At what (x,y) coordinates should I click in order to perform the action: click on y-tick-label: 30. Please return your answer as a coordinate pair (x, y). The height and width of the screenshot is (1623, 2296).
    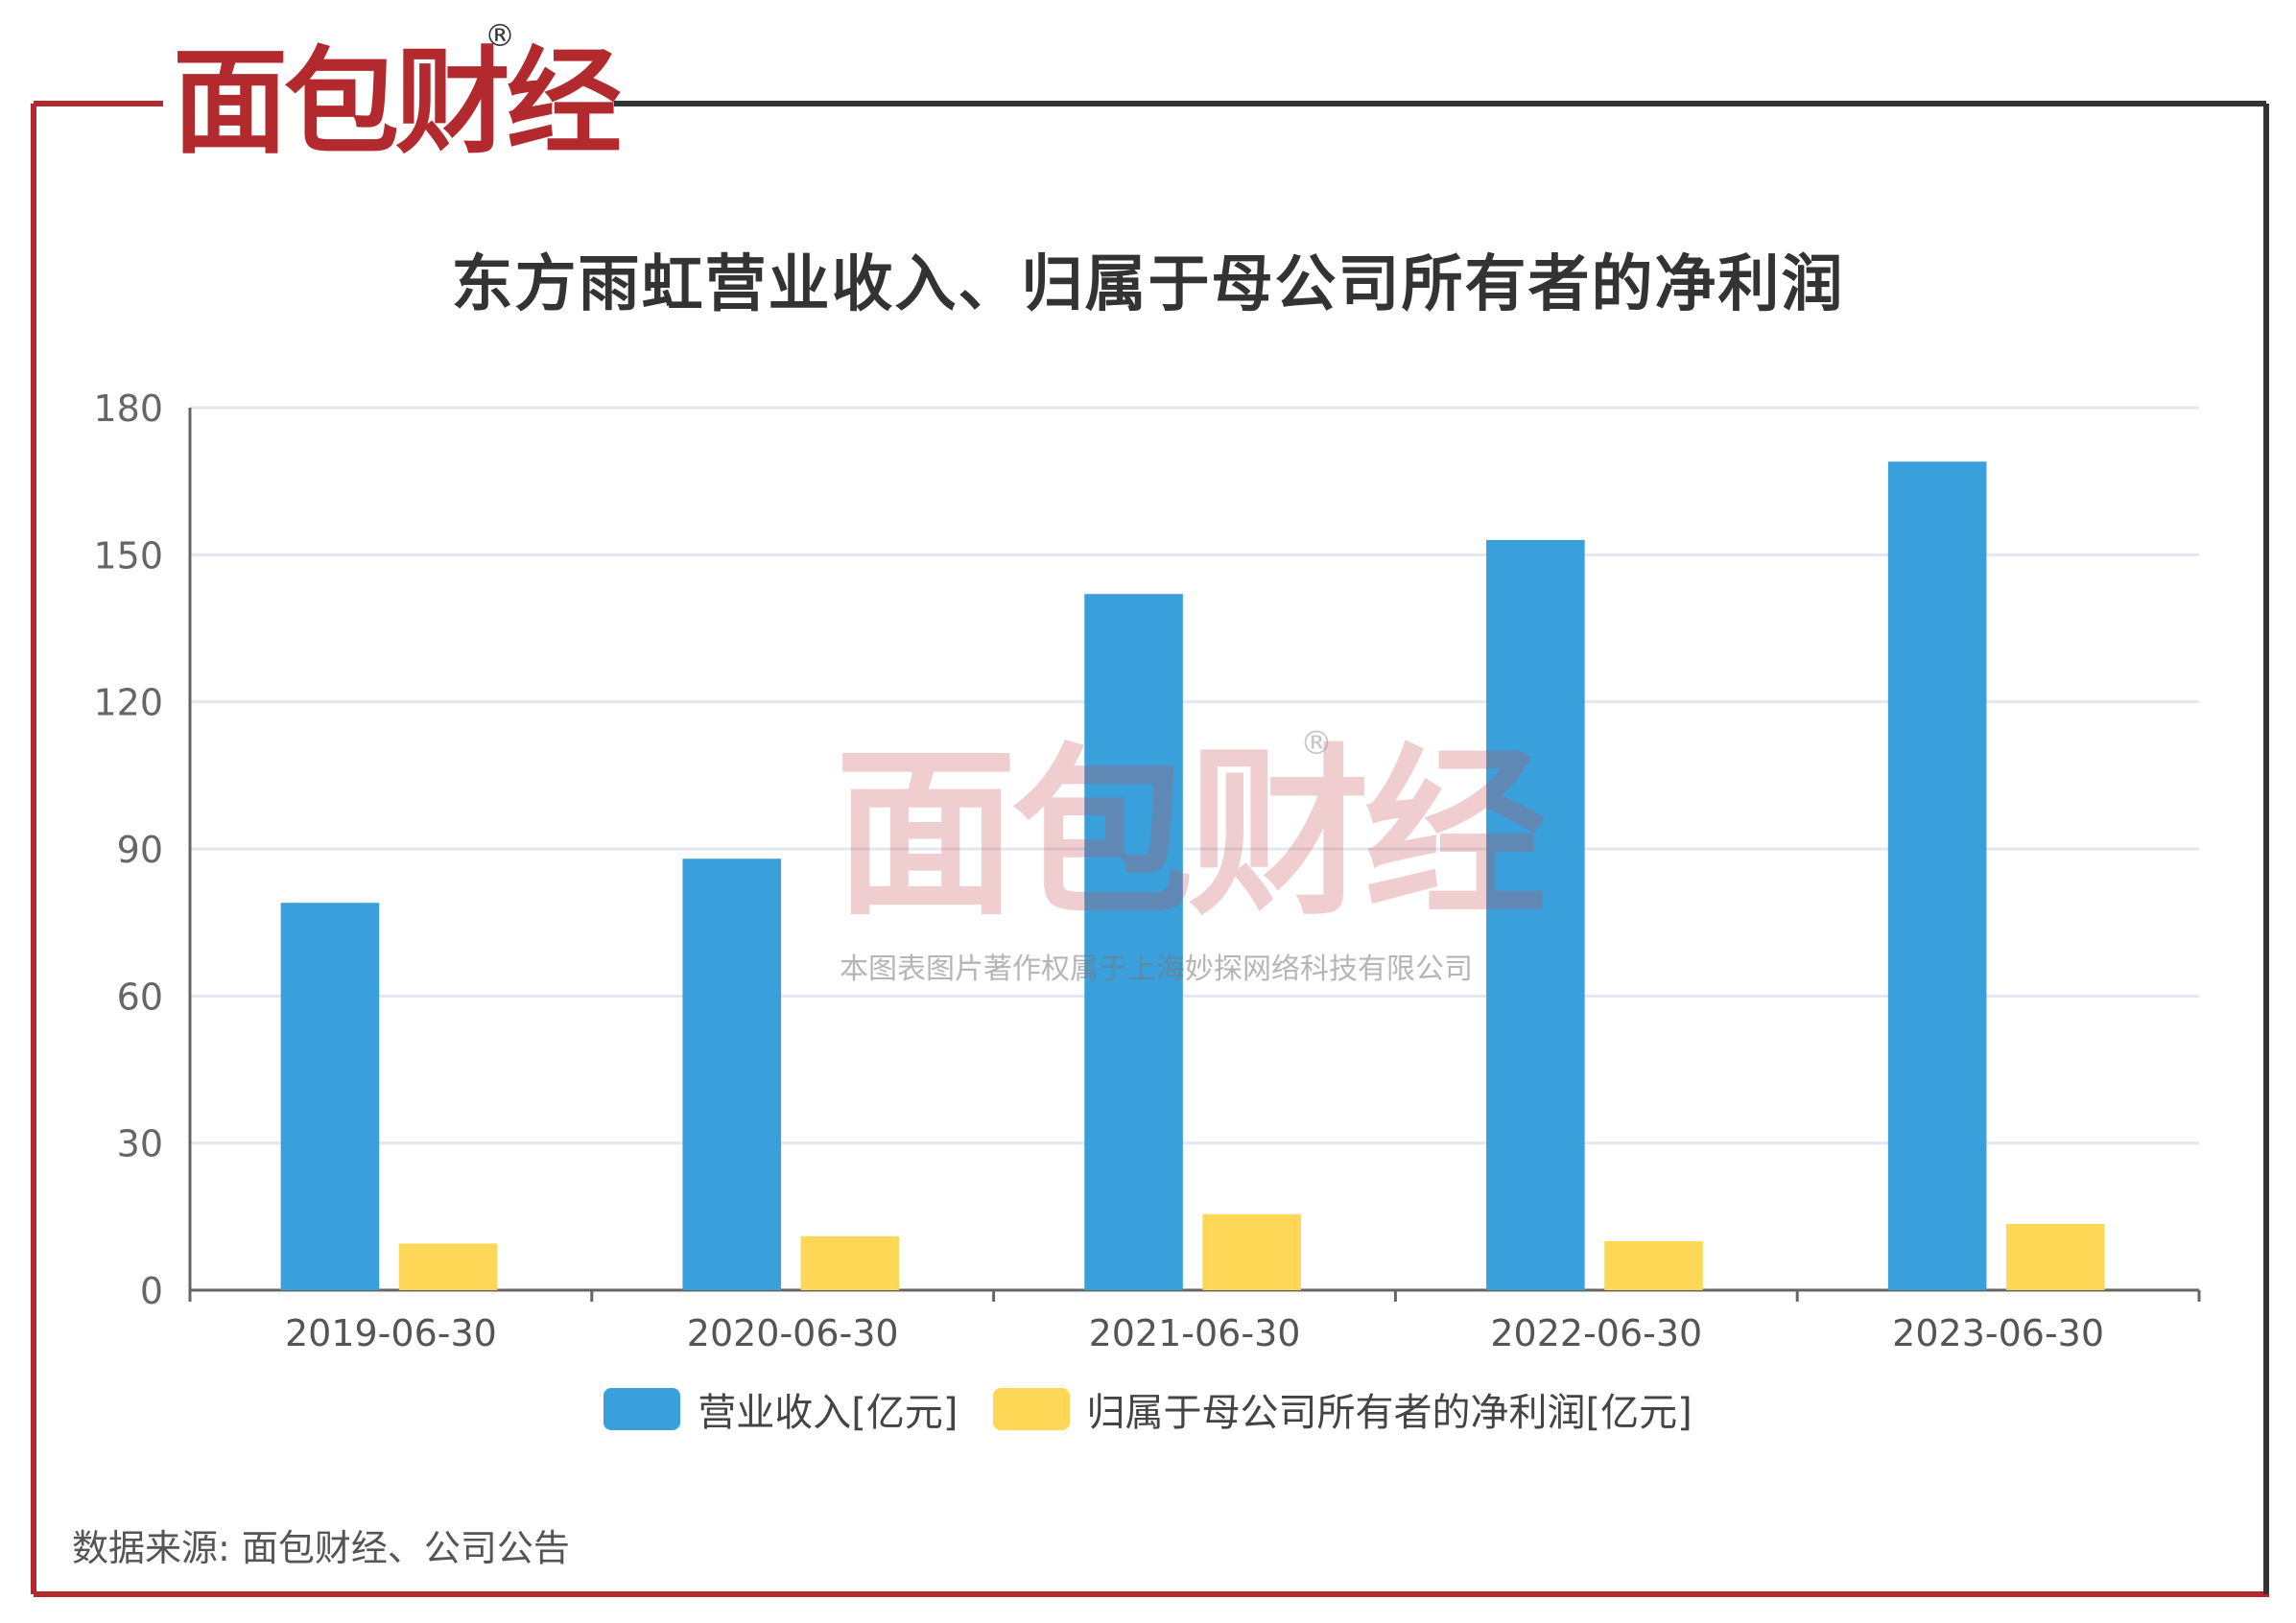
    Looking at the image, I should click on (140, 1144).